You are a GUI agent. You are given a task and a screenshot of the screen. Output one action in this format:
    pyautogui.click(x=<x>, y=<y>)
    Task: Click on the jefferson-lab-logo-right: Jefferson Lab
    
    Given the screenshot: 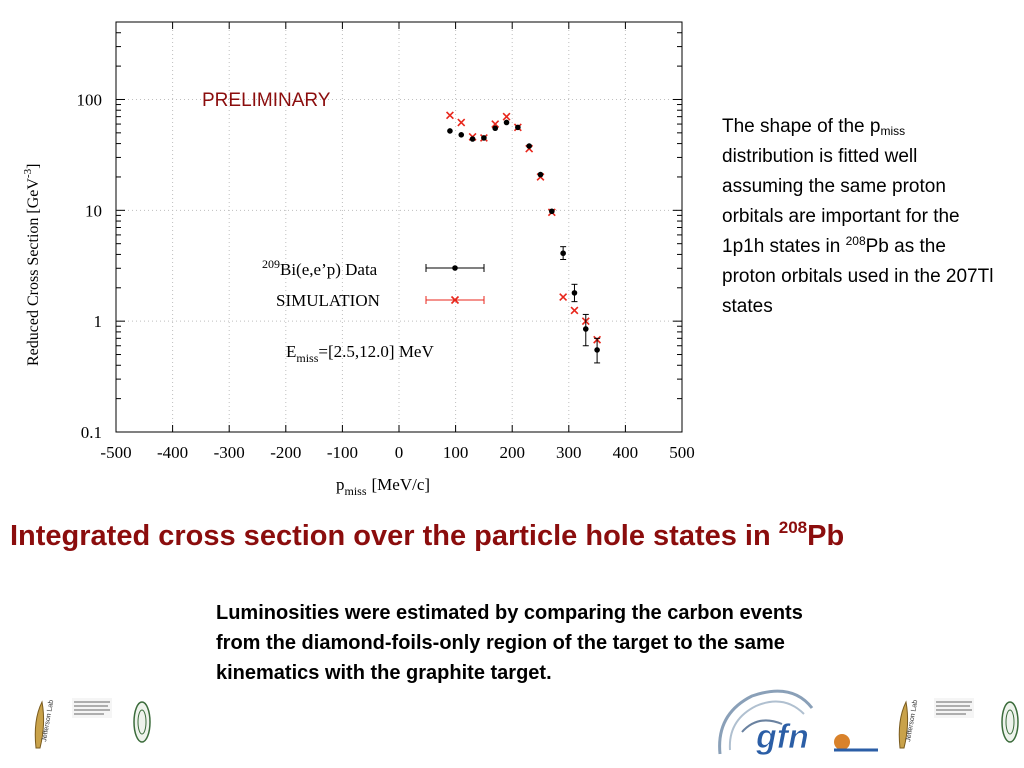 What is the action you would take?
    pyautogui.click(x=908, y=724)
    